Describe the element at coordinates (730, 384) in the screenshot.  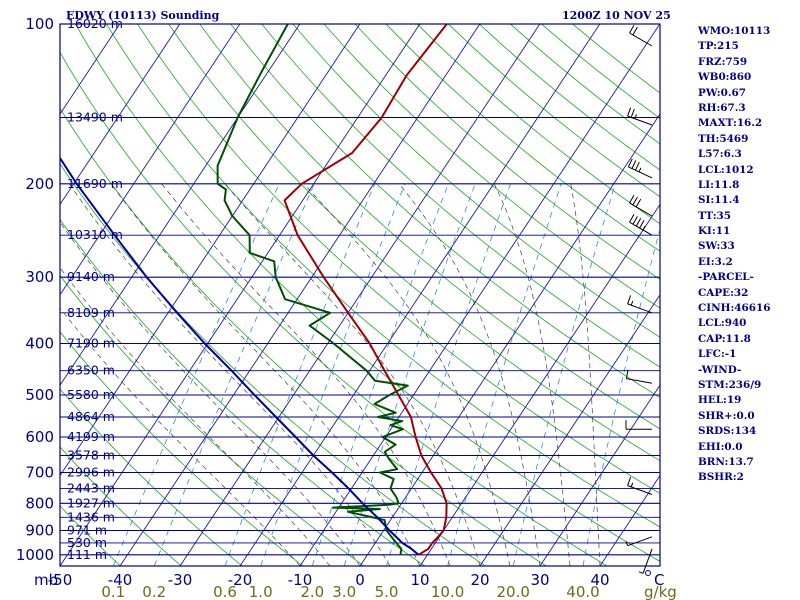
I see `index-row: STM:236/9` at that location.